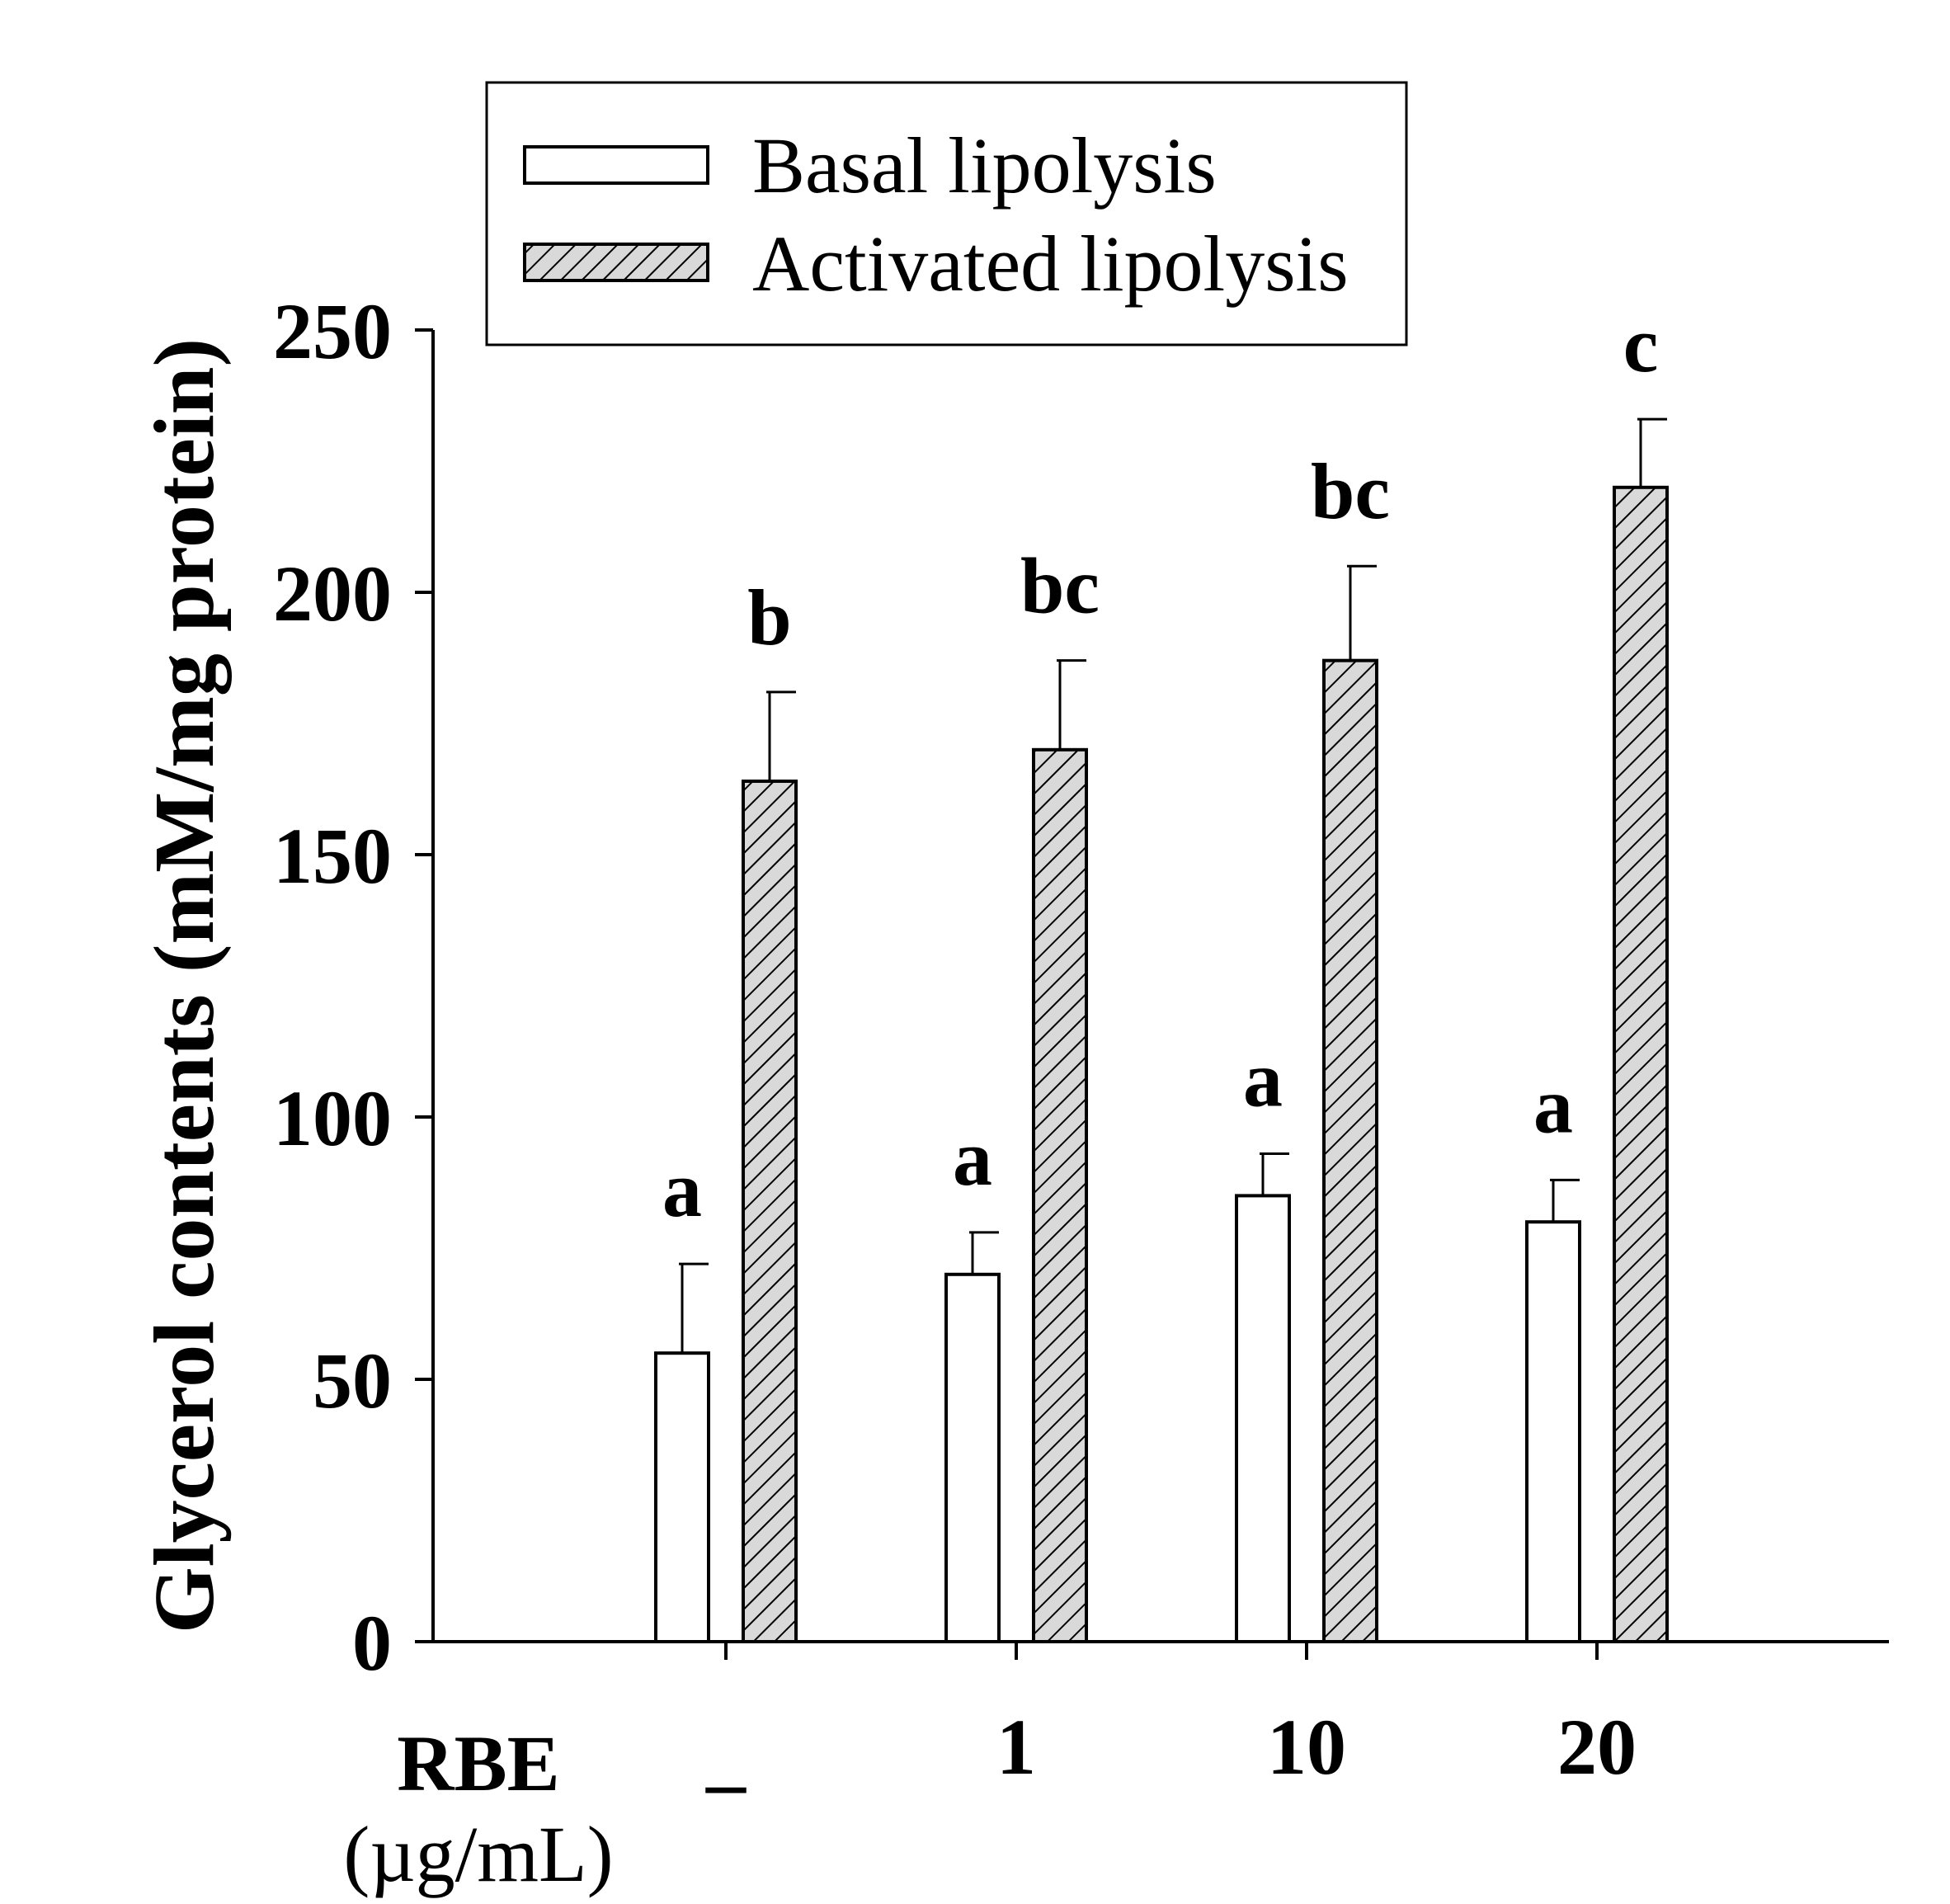 Image resolution: width=1950 pixels, height=1904 pixels. I want to click on legend-label-basal: Basal lipolysis, so click(984, 165).